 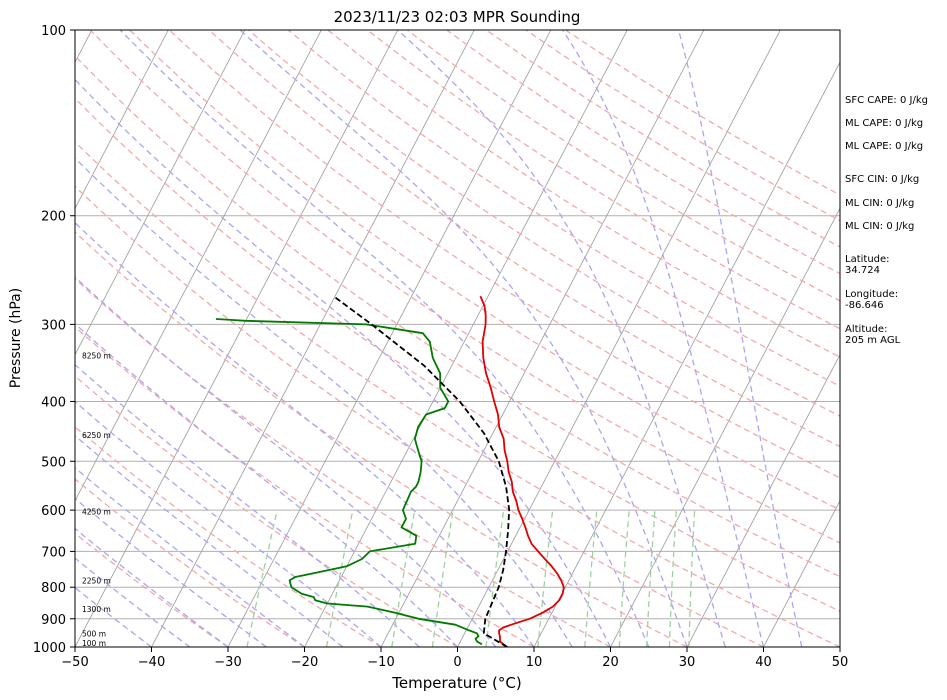 I want to click on y-axis: 1000 900 800 700 600 500 400 300 200 100, so click(x=54, y=340).